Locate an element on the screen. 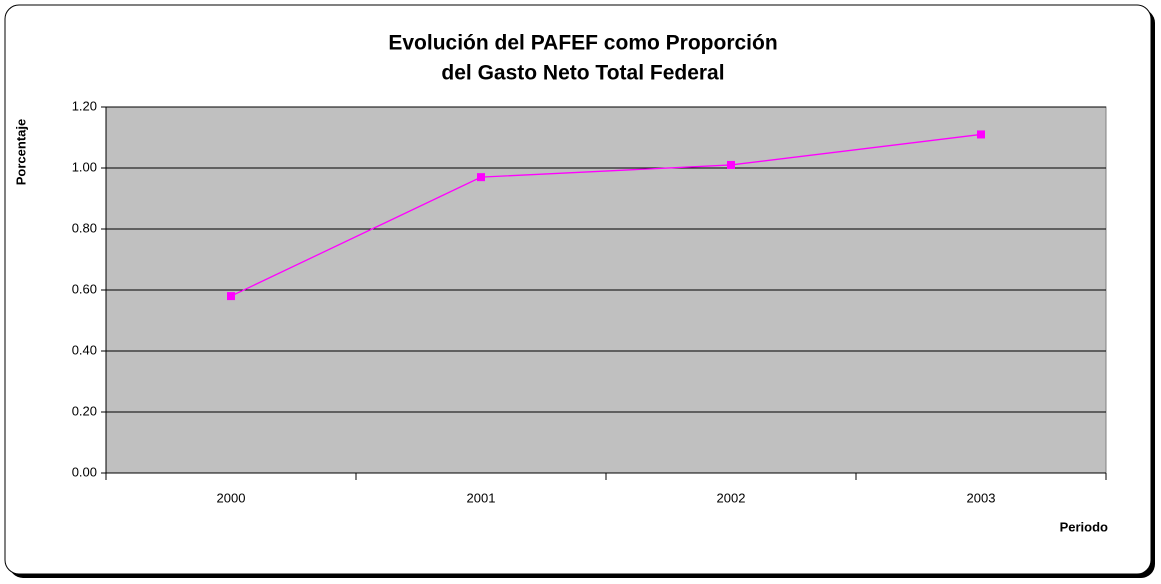 This screenshot has width=1161, height=584. chart-title: Evolución del PAFEF como Proporción is located at coordinates (582, 43).